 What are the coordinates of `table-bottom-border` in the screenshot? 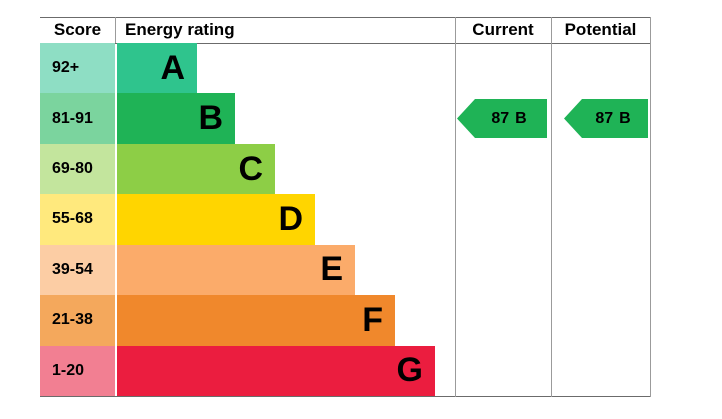 It's located at (345, 396).